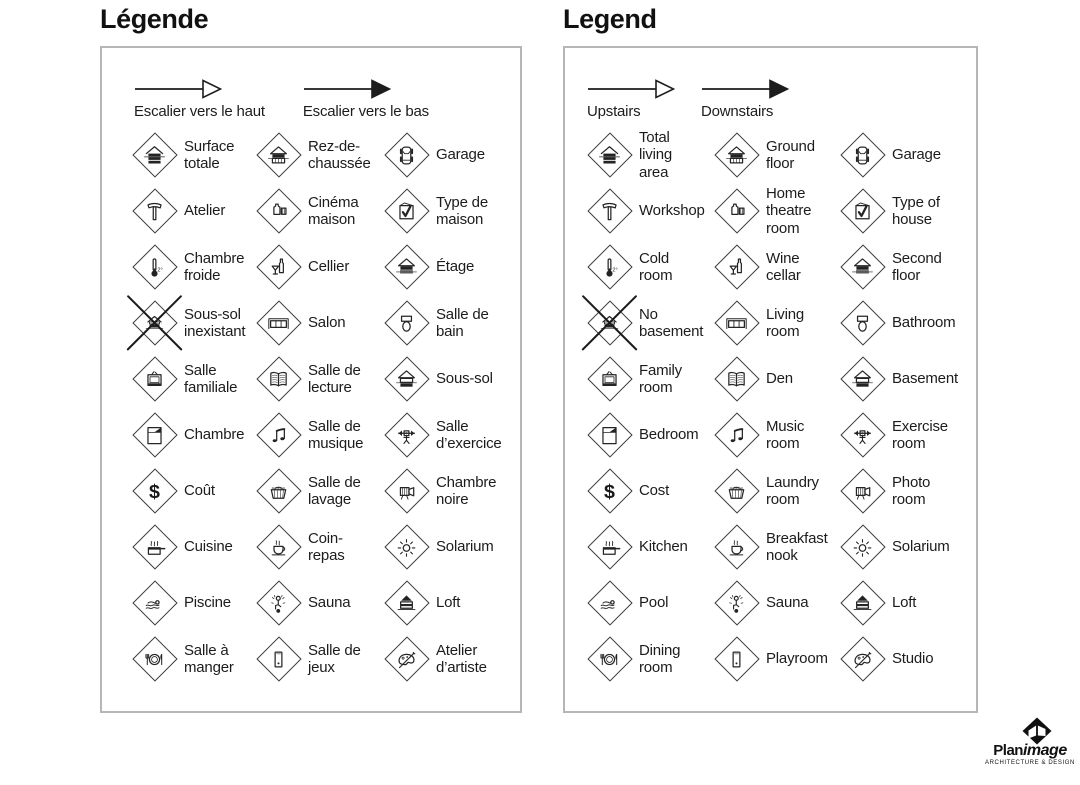 This screenshot has height=785, width=1080. Describe the element at coordinates (862, 435) in the screenshot. I see `weights-icon` at that location.